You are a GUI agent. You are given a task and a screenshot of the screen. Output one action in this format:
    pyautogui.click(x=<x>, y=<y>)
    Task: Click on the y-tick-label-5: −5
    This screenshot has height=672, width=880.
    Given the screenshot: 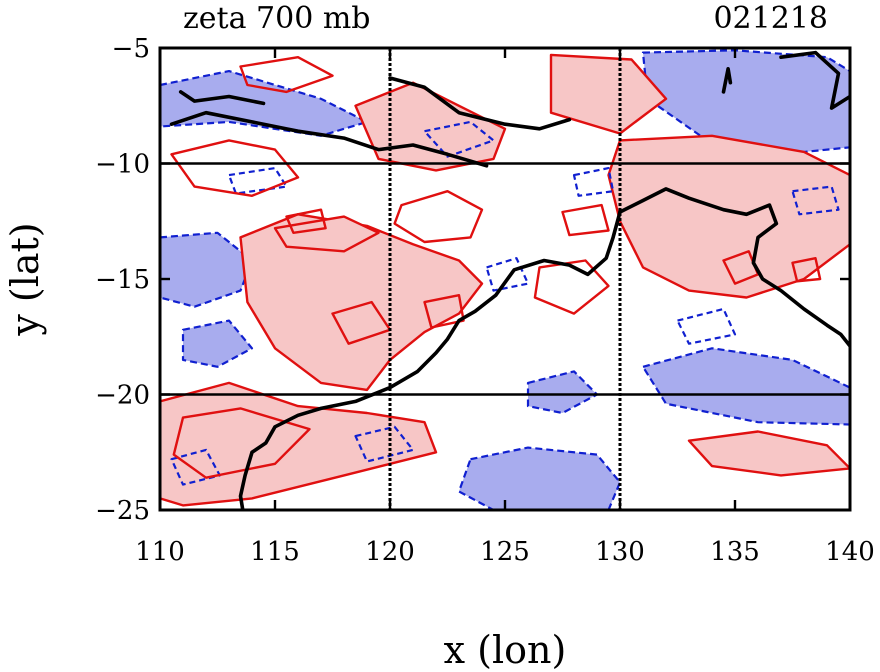 What is the action you would take?
    pyautogui.click(x=131, y=49)
    